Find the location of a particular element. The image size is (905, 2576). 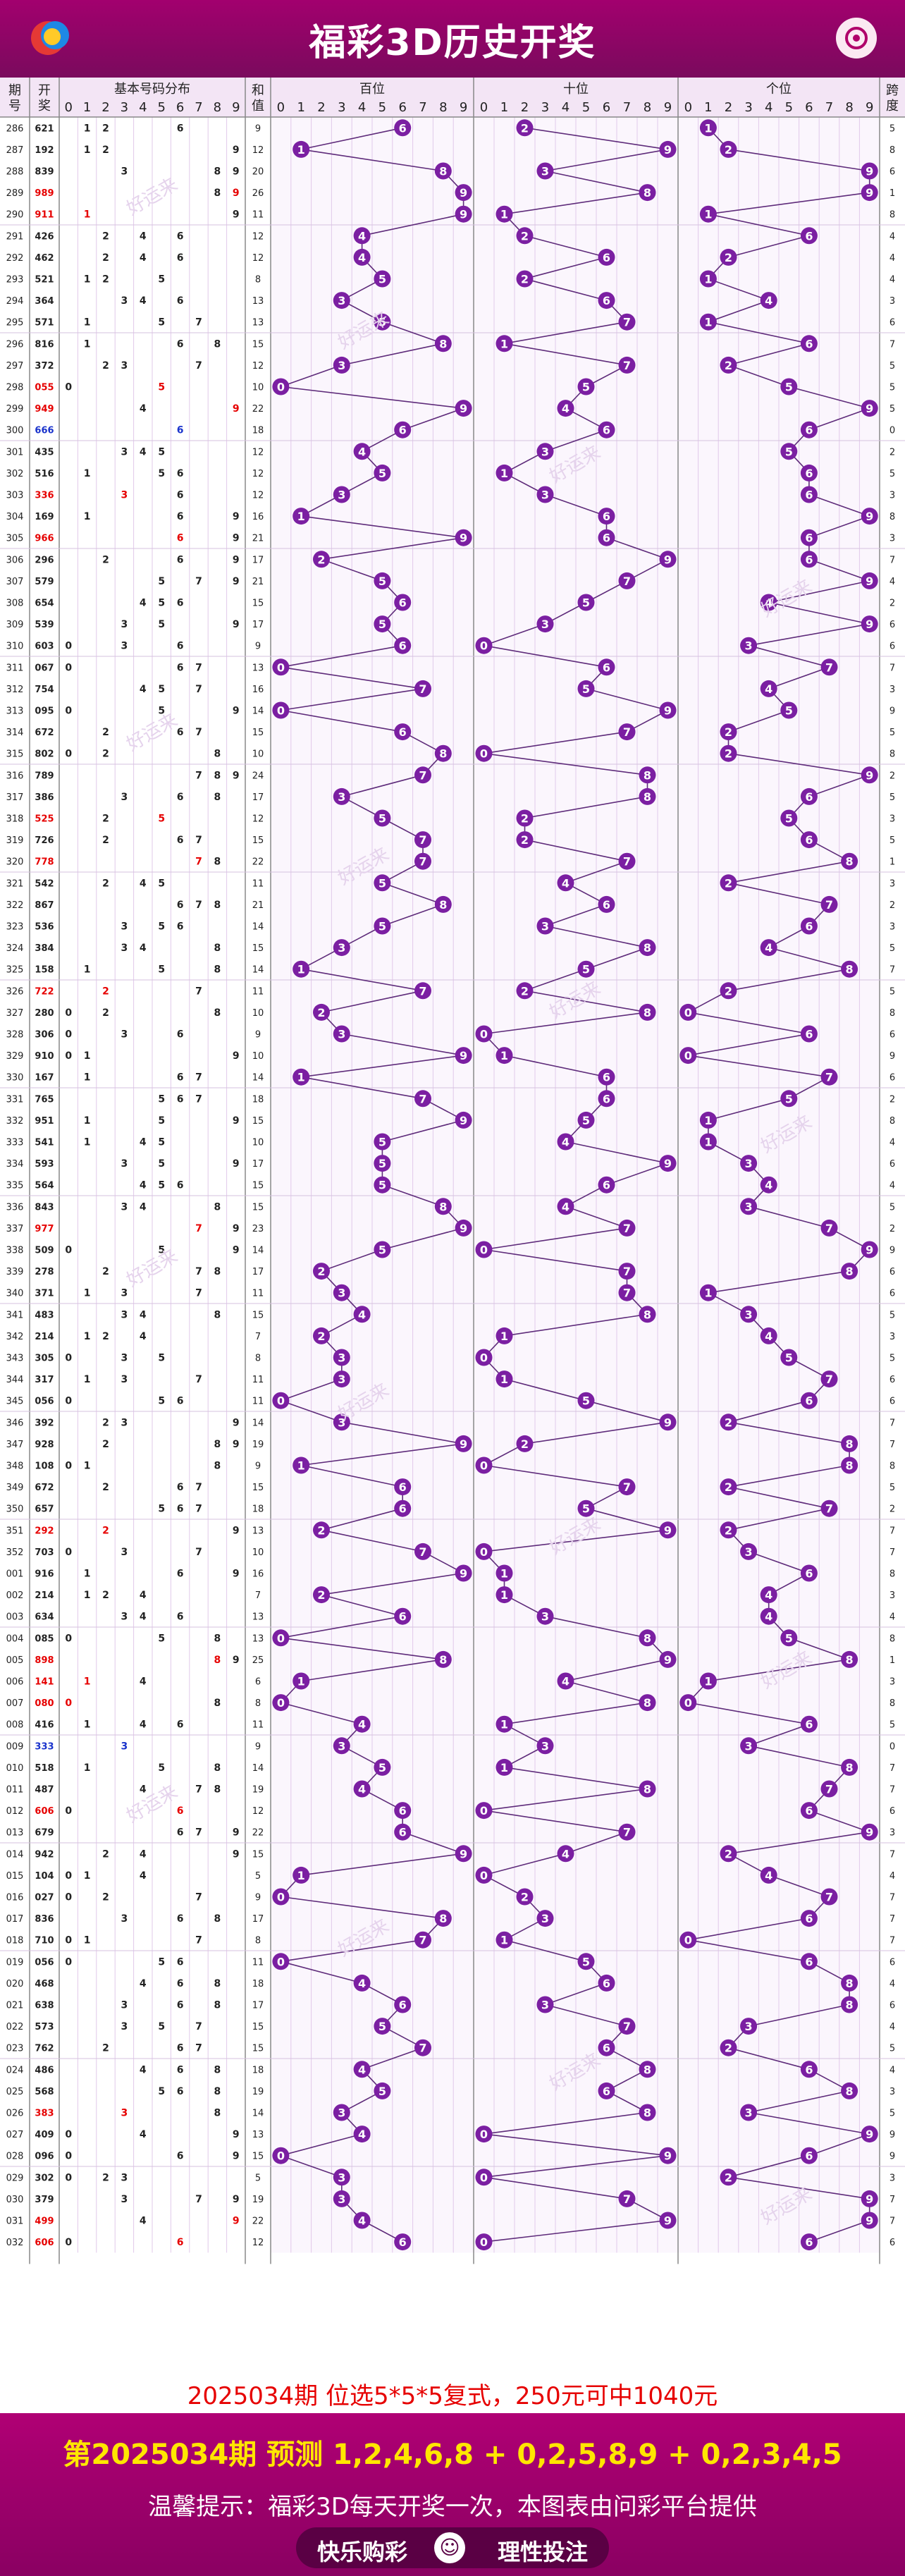

span-value: 0 is located at coordinates (892, 431).